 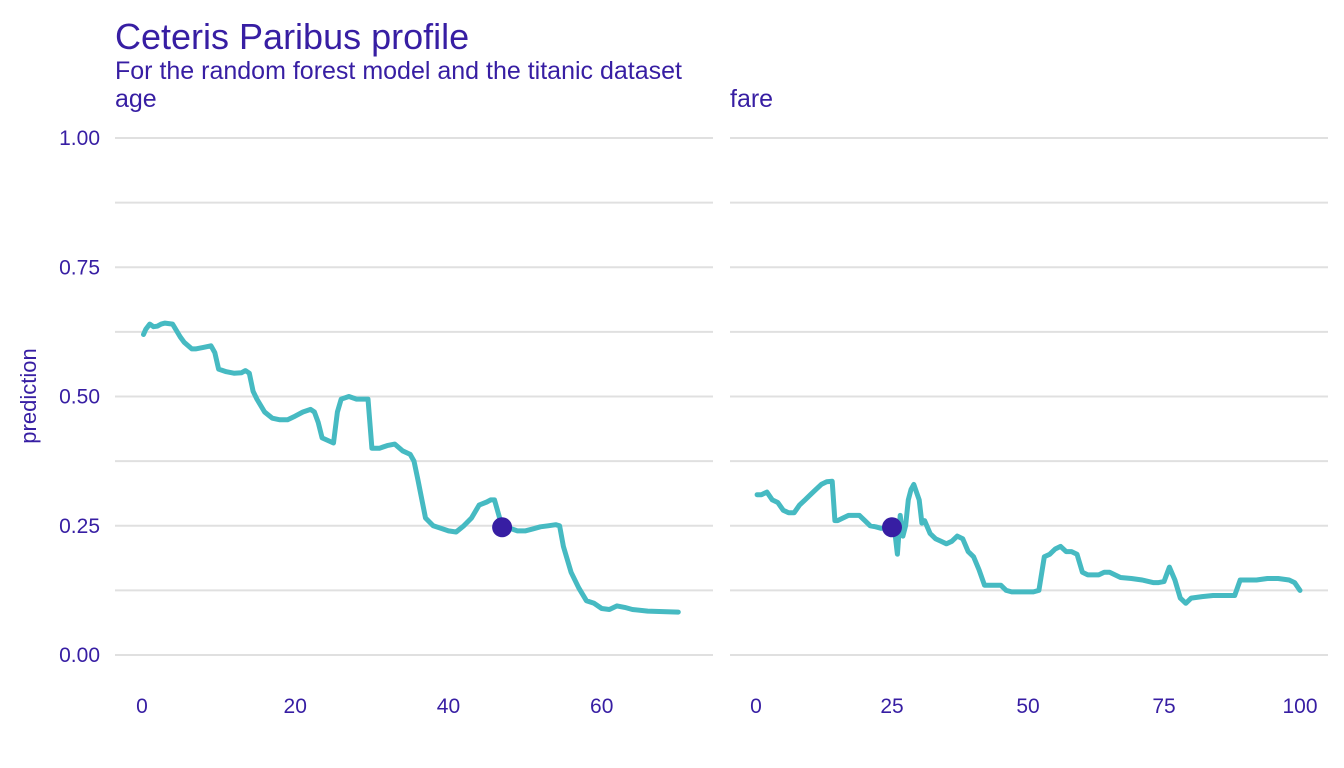 What do you see at coordinates (1027, 706) in the screenshot?
I see `x-tick-label: 50` at bounding box center [1027, 706].